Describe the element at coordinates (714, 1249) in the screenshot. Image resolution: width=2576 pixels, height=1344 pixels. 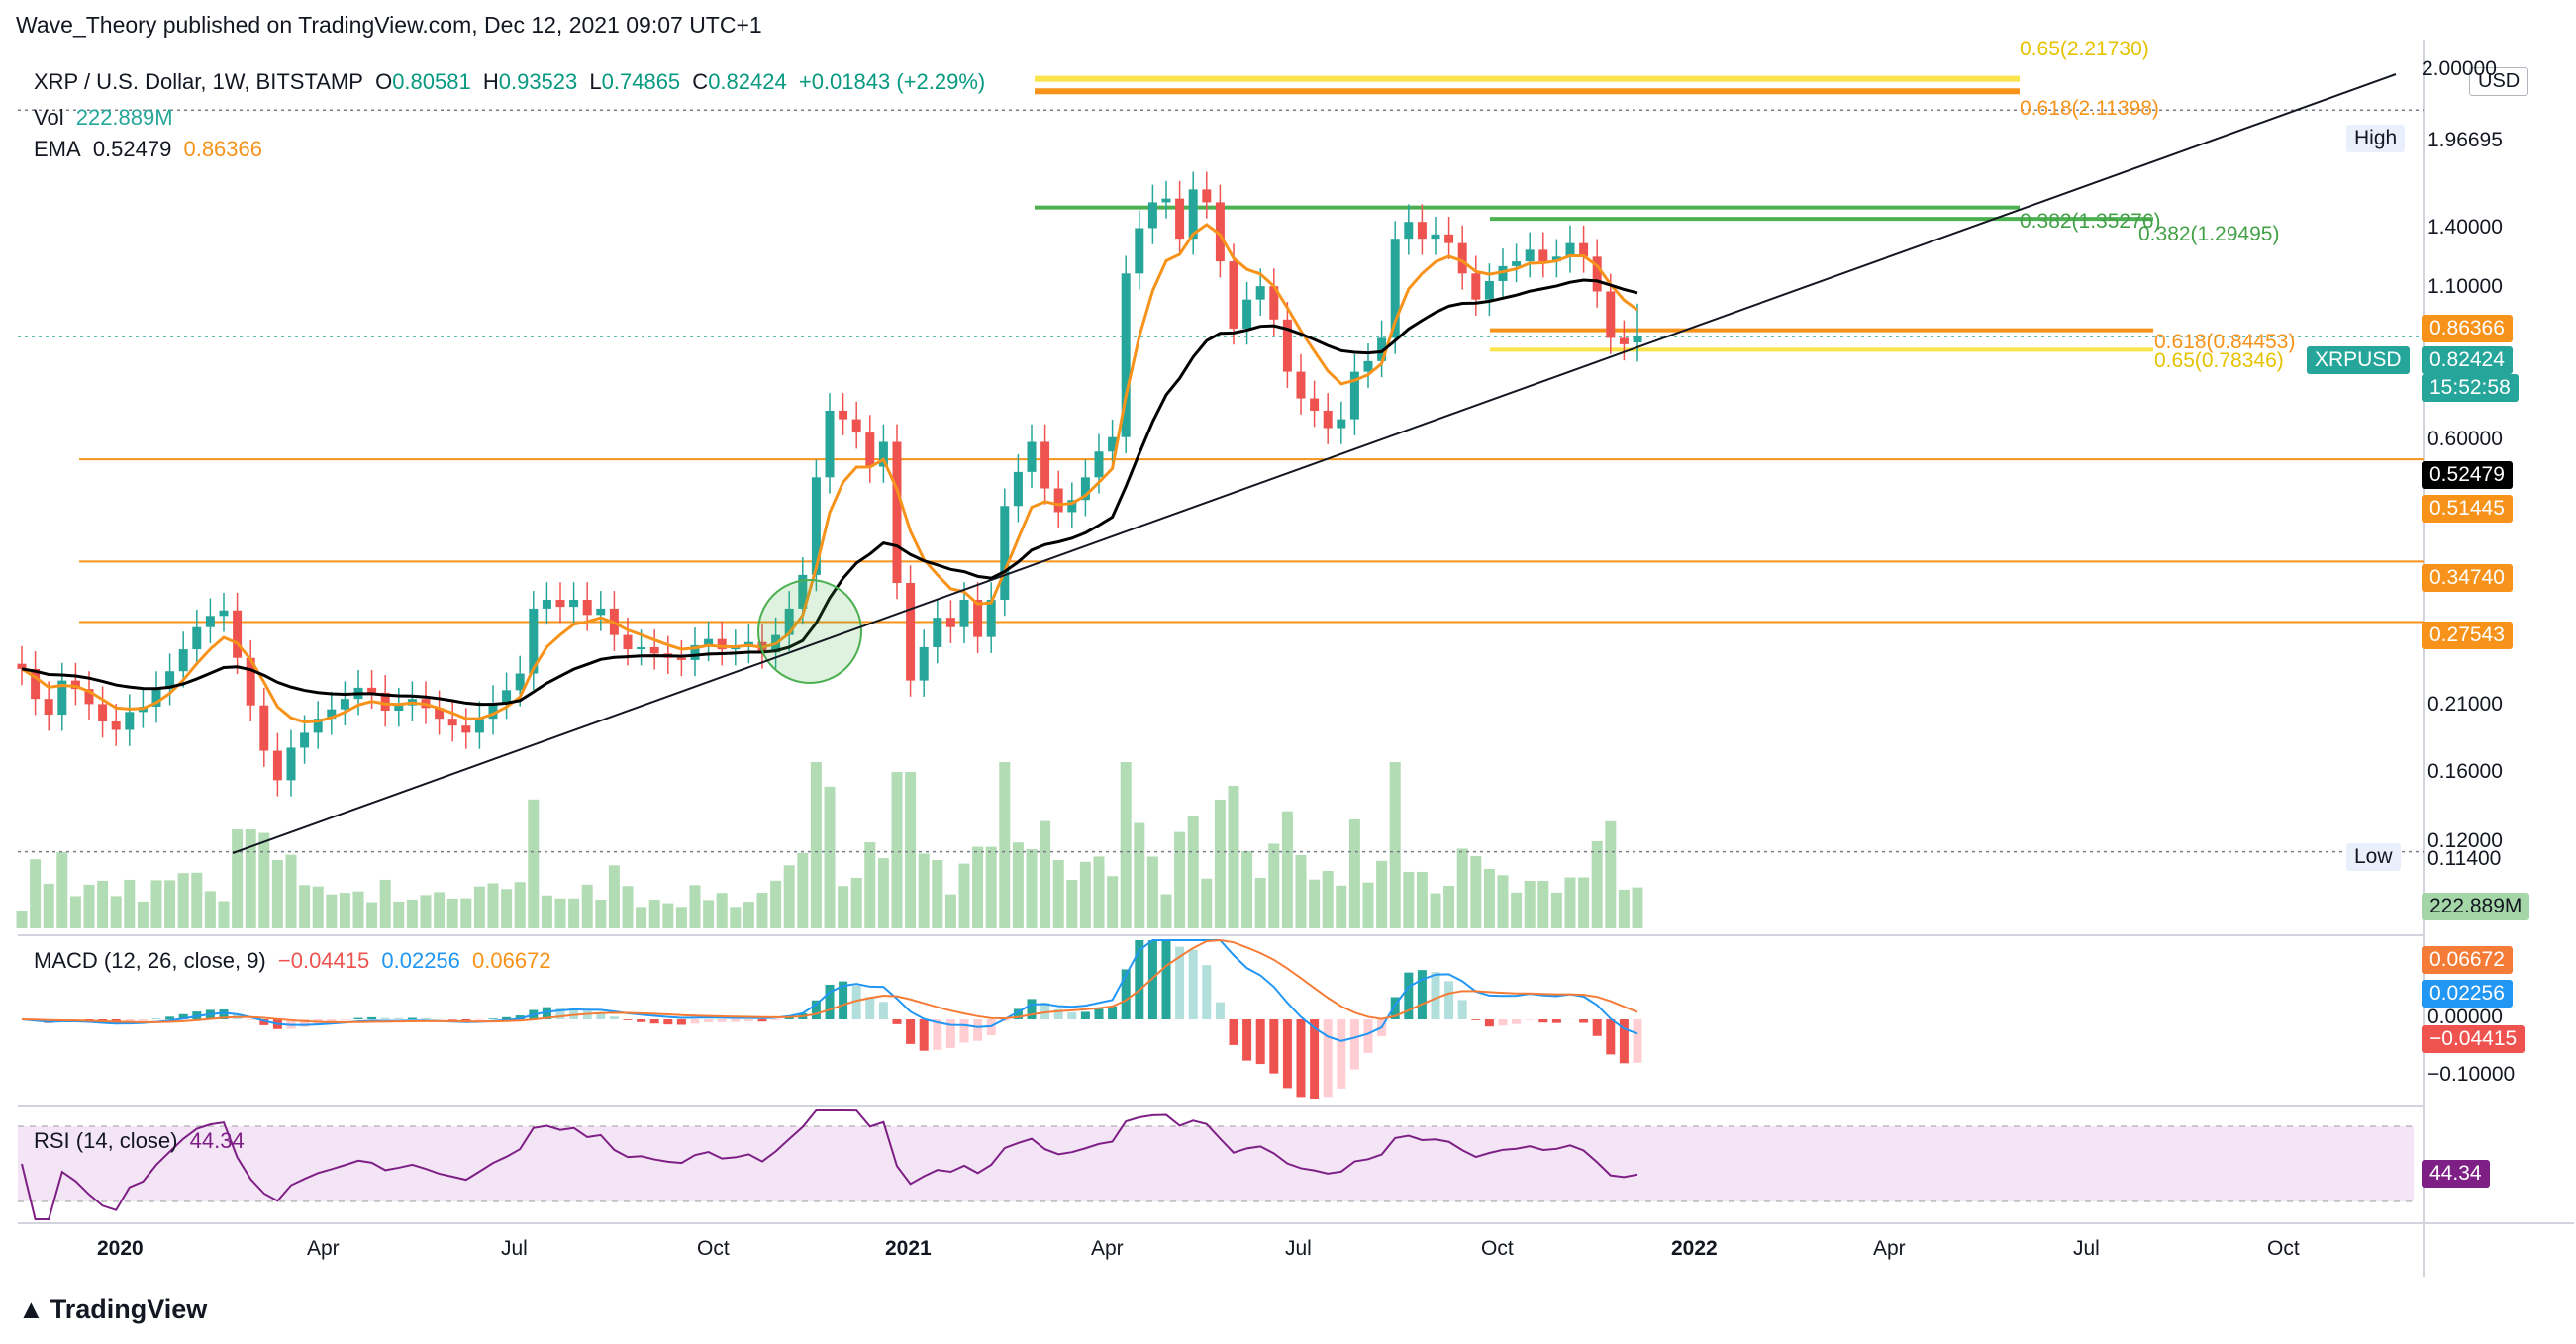
I see `time-label: Oct` at that location.